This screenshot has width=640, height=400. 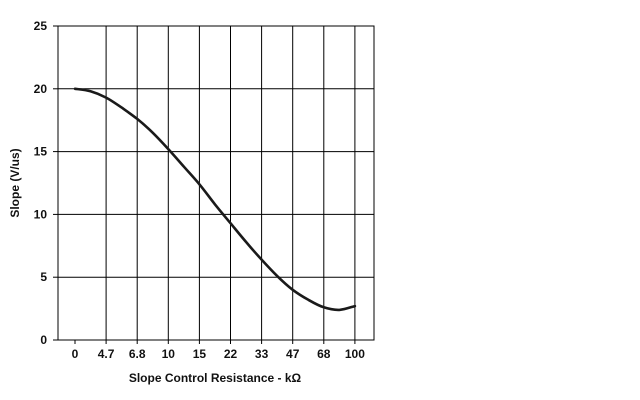 What do you see at coordinates (231, 354) in the screenshot?
I see `x-tick-label: 22` at bounding box center [231, 354].